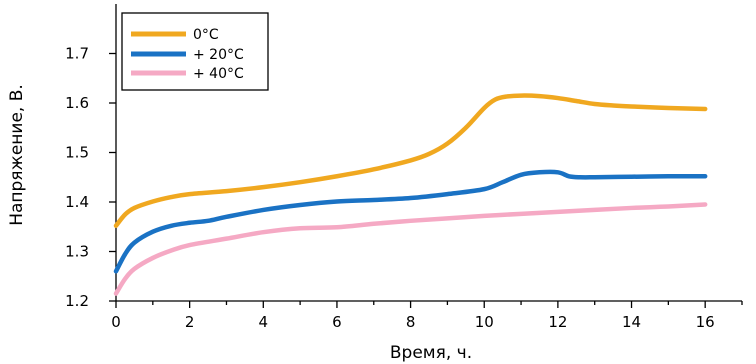 This screenshot has width=756, height=364. I want to click on x-tick-label: 8, so click(411, 322).